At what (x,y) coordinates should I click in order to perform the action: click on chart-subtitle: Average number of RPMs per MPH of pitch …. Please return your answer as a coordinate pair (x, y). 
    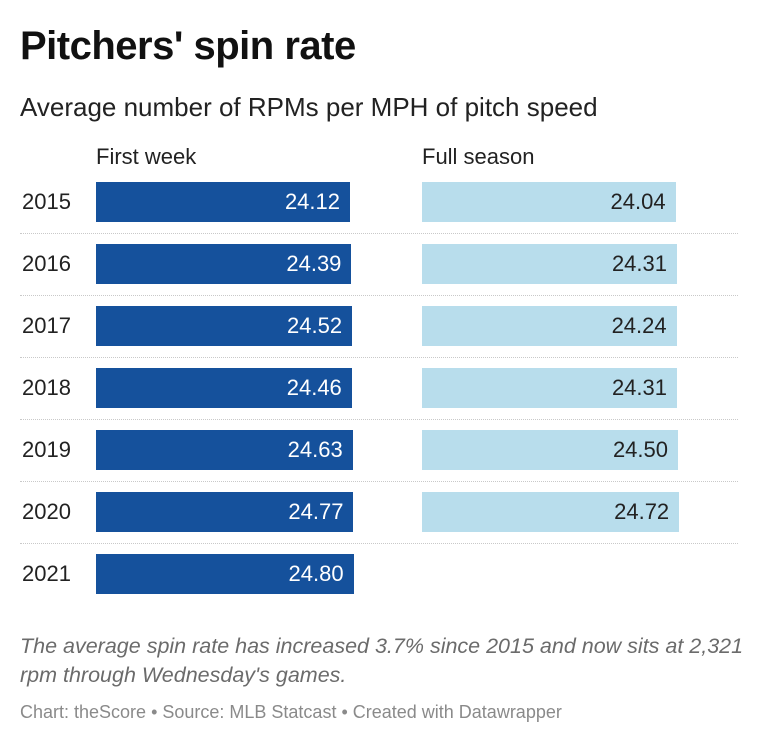
    Looking at the image, I should click on (309, 107).